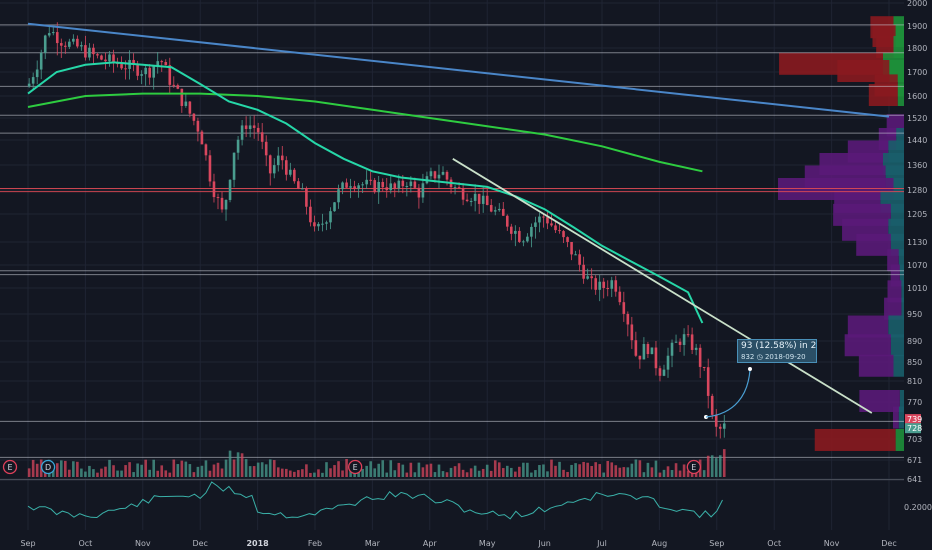 The width and height of the screenshot is (932, 550). I want to click on volume-bars, so click(376, 463).